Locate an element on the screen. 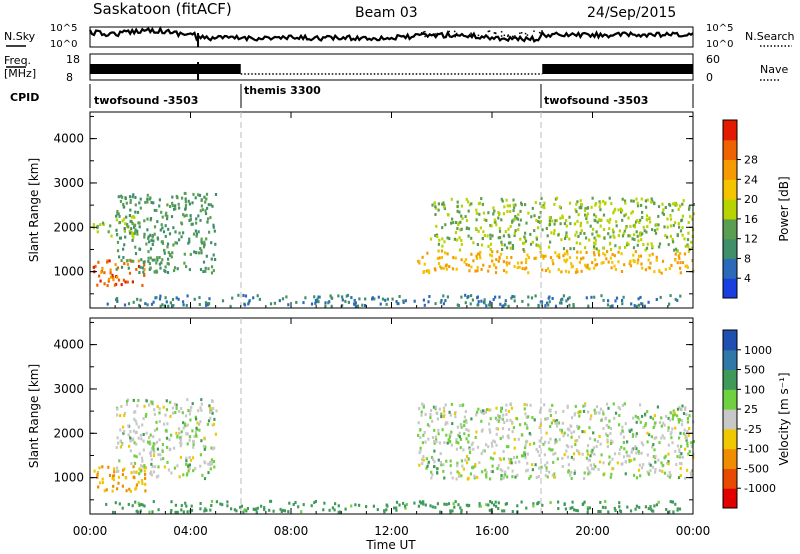 This screenshot has width=800, height=554. colorbar-cell is located at coordinates (730, 439).